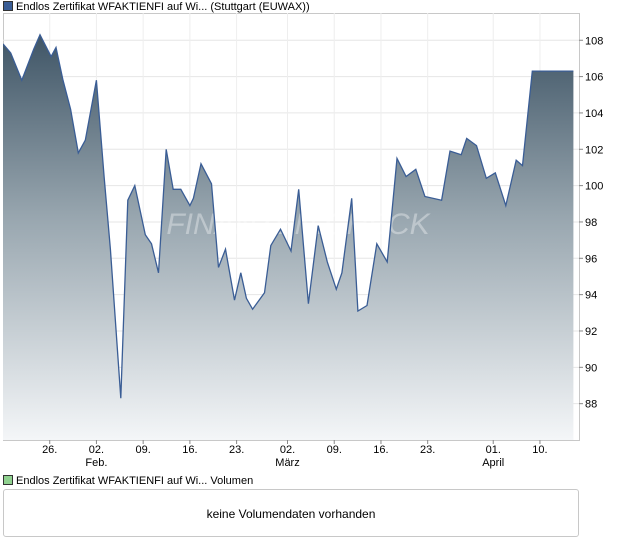 The height and width of the screenshot is (546, 620). I want to click on y-tick-label: 108, so click(594, 41).